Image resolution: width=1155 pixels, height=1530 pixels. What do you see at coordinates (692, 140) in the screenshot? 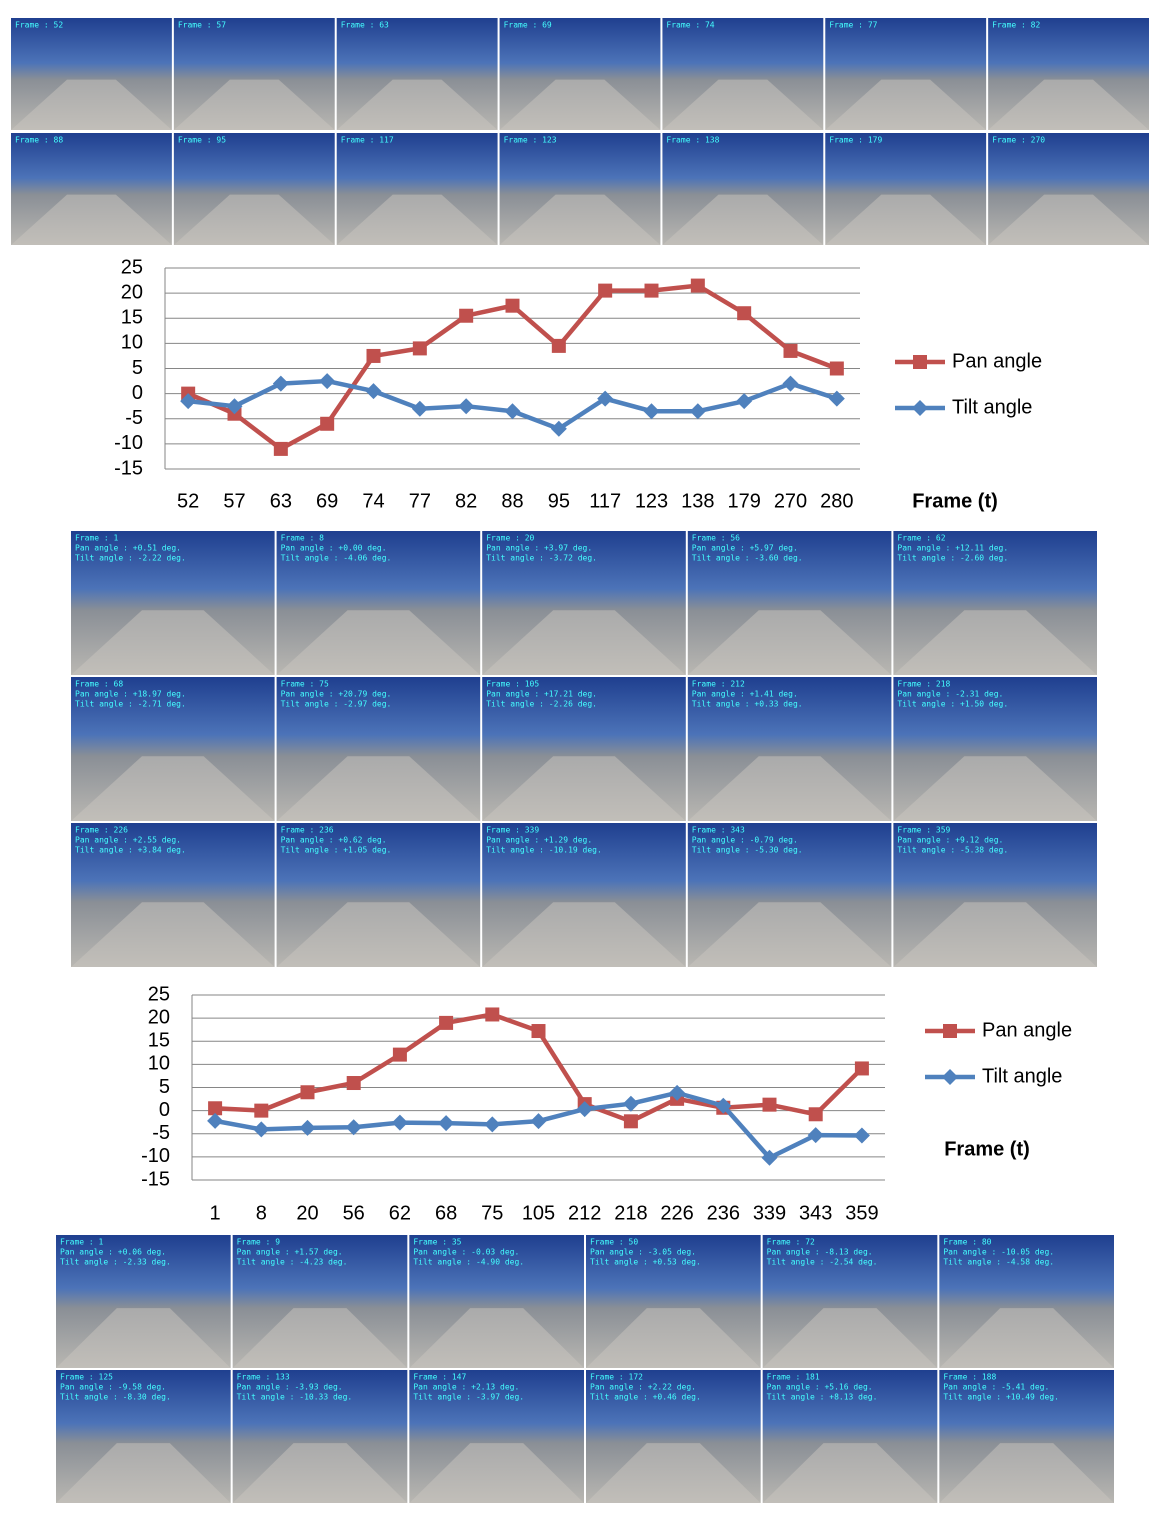
I see `thumbnail-caption: Frame : 138` at bounding box center [692, 140].